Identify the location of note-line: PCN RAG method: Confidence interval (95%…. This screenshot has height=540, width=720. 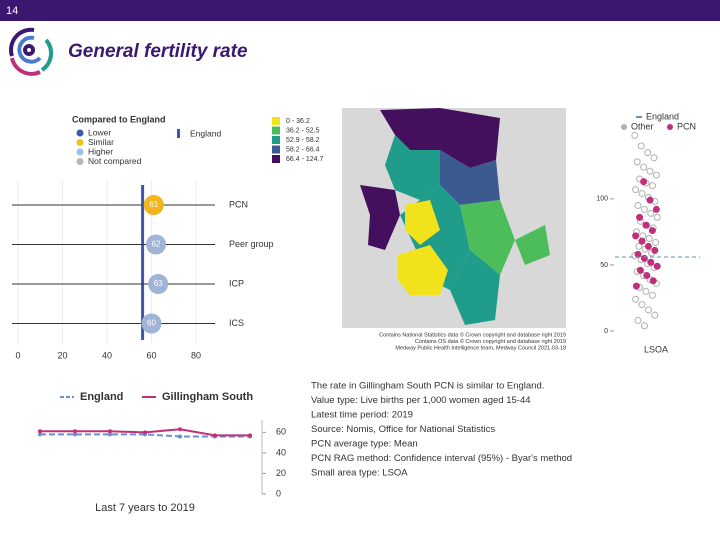
(441, 458).